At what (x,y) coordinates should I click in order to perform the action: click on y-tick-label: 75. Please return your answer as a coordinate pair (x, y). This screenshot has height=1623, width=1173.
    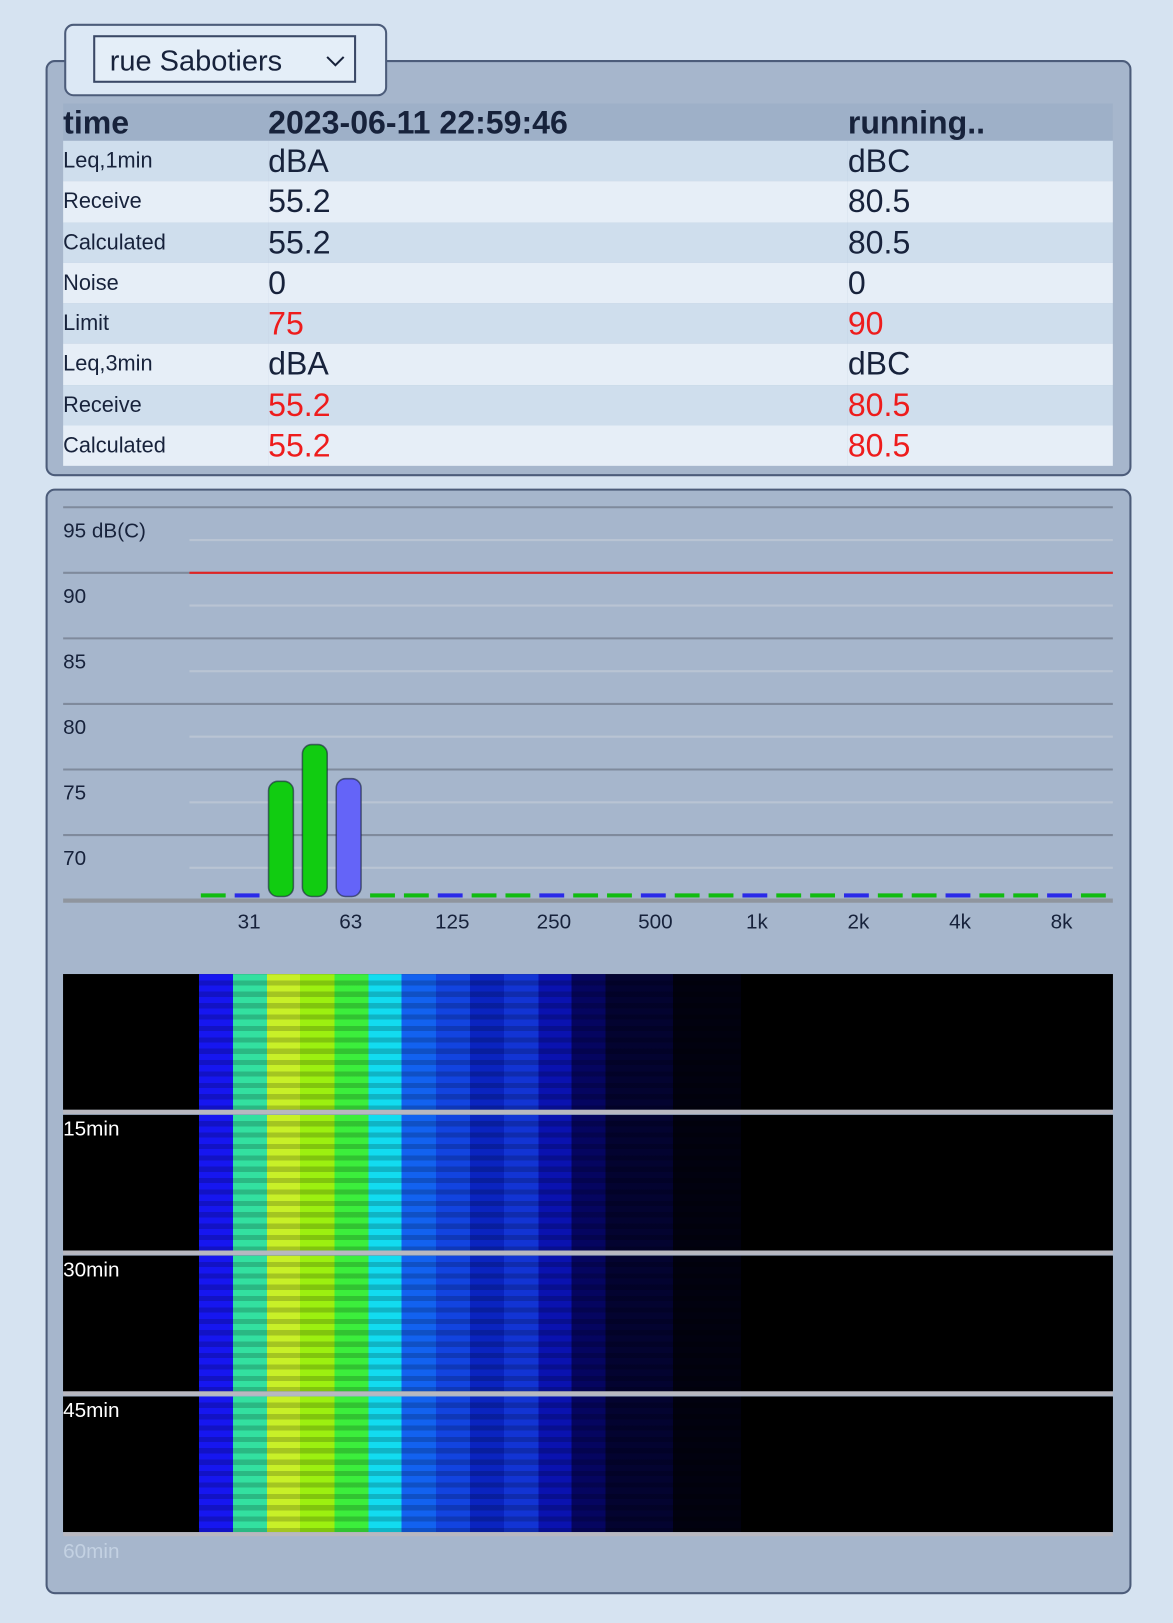
    Looking at the image, I should click on (74, 793).